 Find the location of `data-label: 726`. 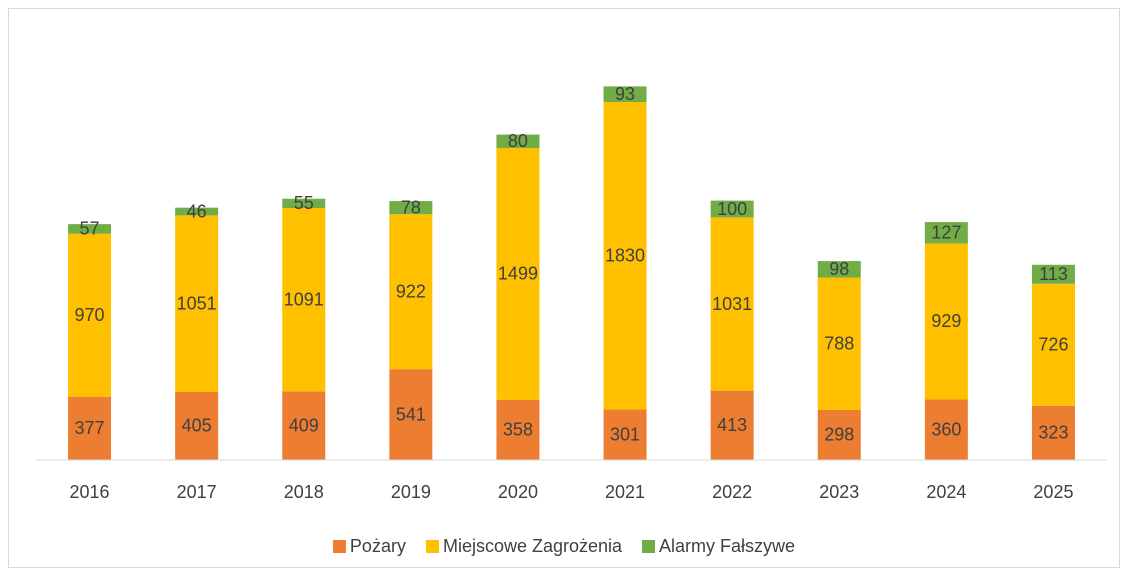

data-label: 726 is located at coordinates (1053, 345).